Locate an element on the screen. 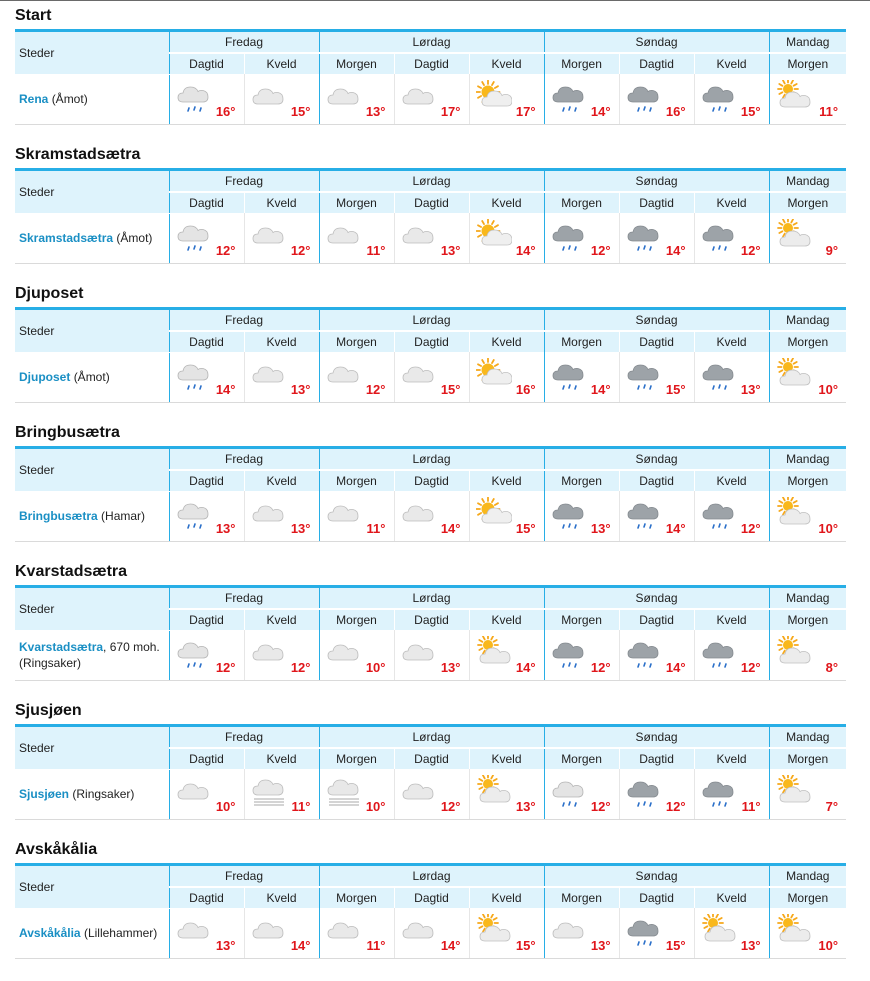 The width and height of the screenshot is (870, 981). place-link: Djuposet is located at coordinates (45, 377).